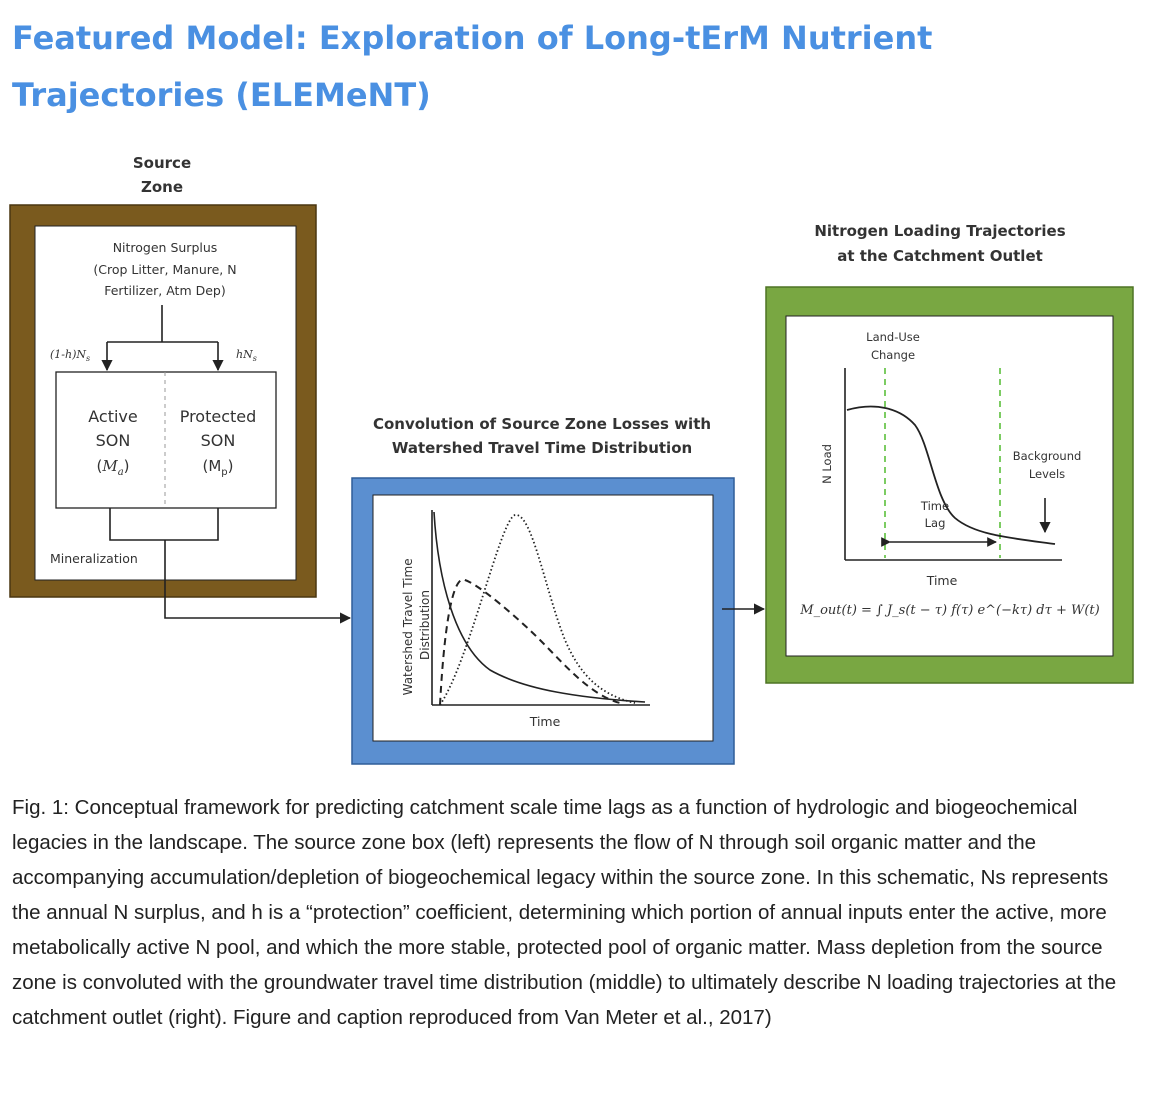 Image resolution: width=1150 pixels, height=1112 pixels. What do you see at coordinates (165, 247) in the screenshot?
I see `surplus-label-line-1: Nitrogen Surplus` at bounding box center [165, 247].